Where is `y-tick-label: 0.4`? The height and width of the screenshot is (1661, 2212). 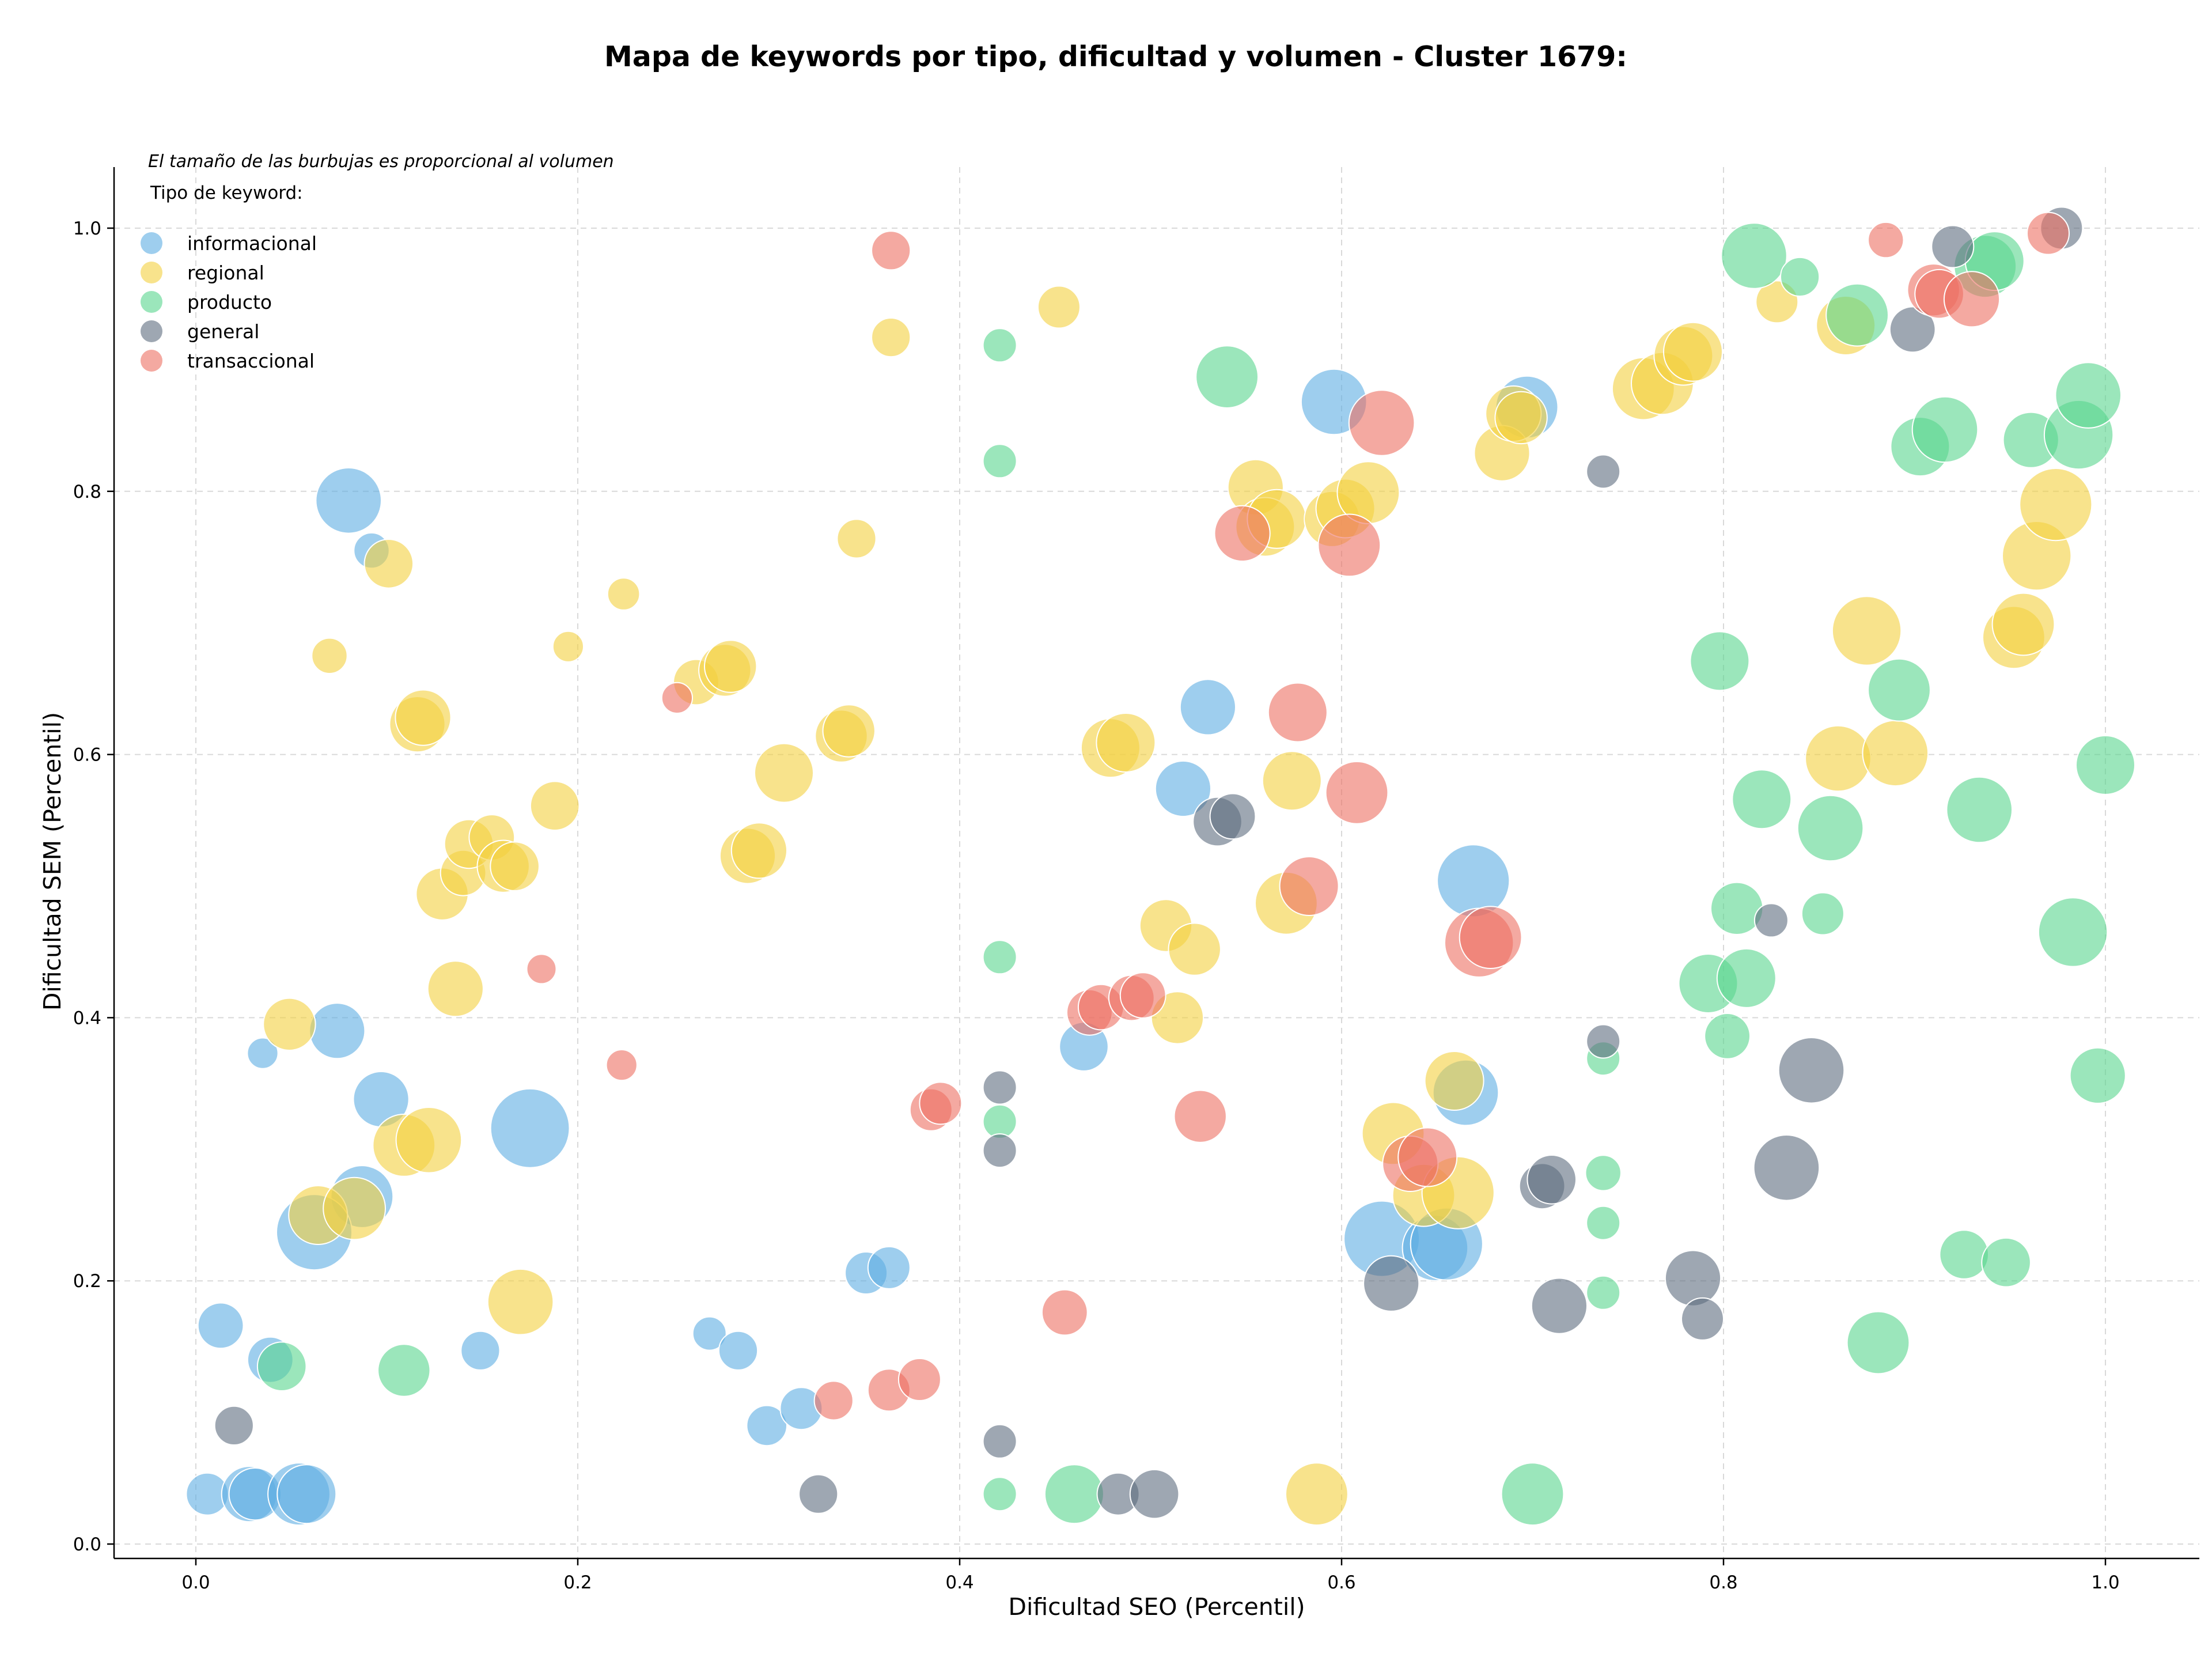 y-tick-label: 0.4 is located at coordinates (87, 1018).